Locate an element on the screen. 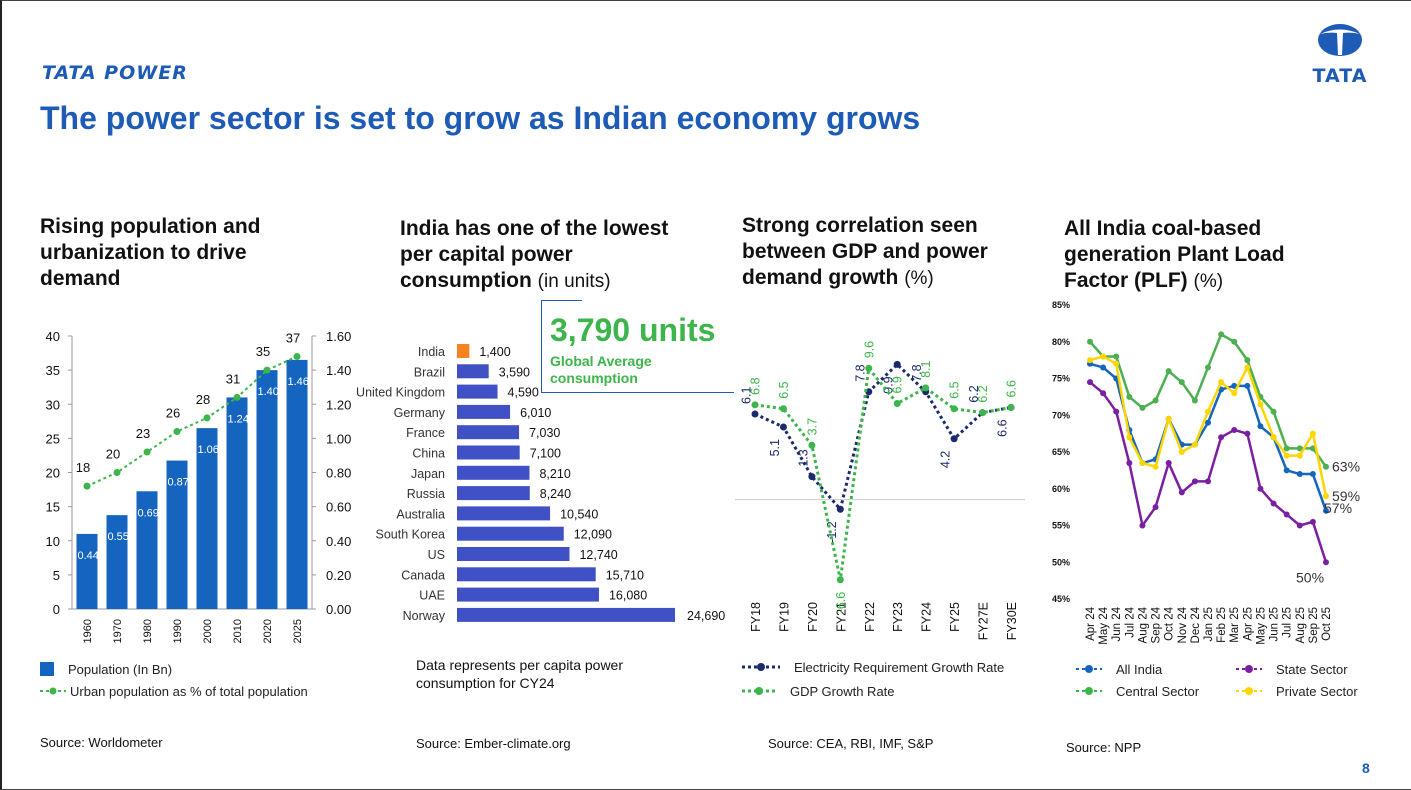  x-tick-label: Oct 24 is located at coordinates (1170, 623).